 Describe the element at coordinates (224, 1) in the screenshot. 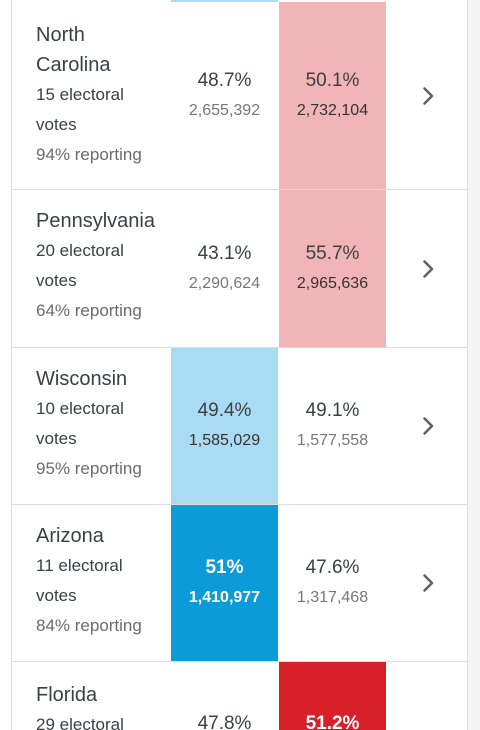

I see `prev-row-dem-shade` at that location.